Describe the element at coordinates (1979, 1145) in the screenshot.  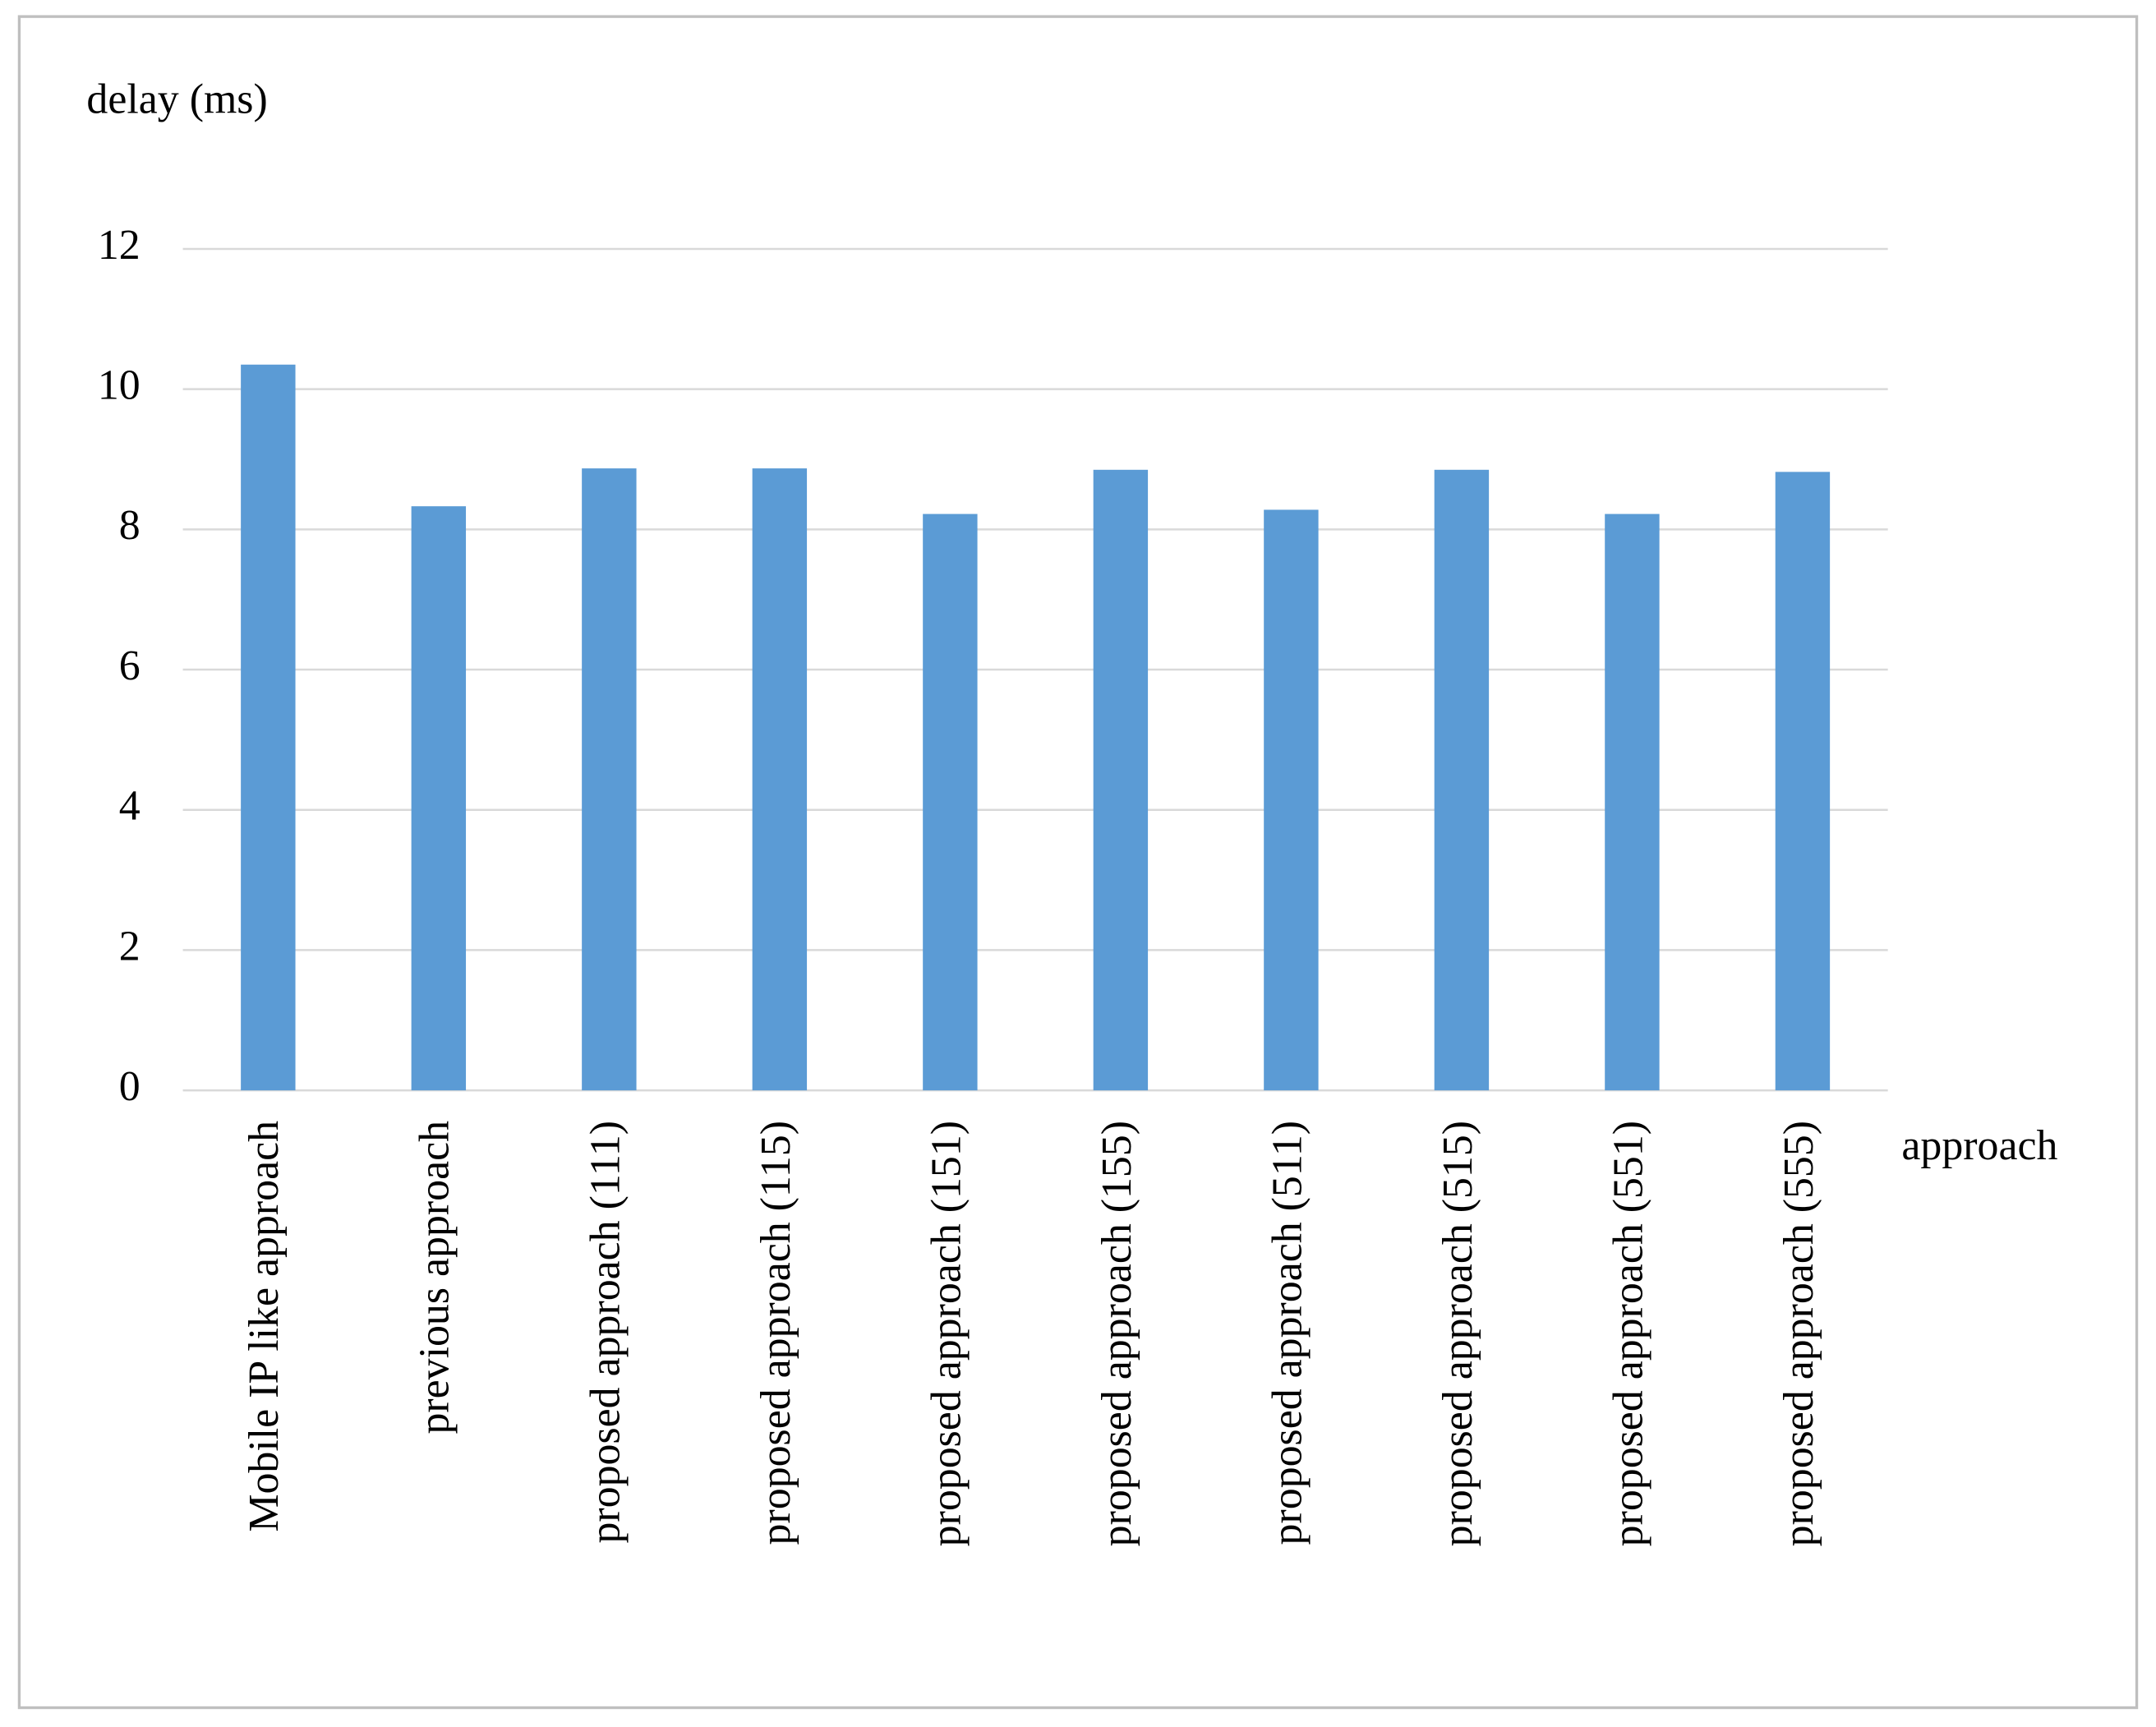
I see `x-axis-label: approach` at that location.